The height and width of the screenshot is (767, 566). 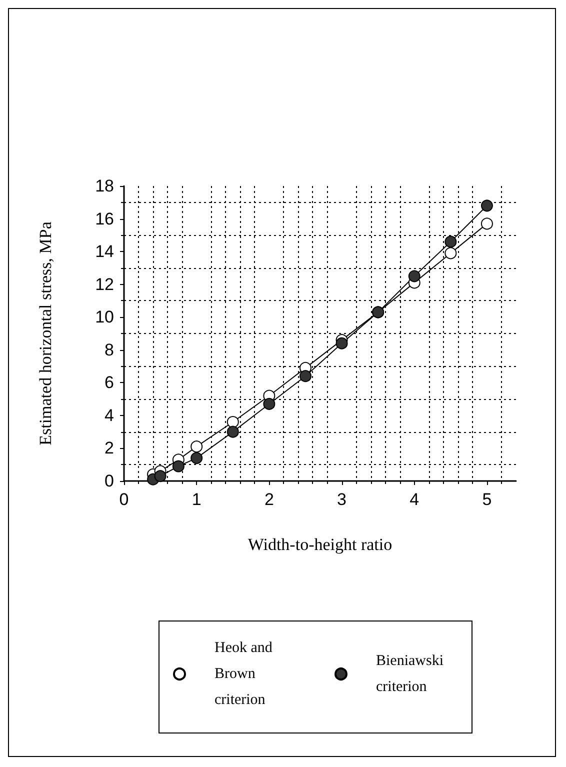 What do you see at coordinates (109, 382) in the screenshot?
I see `y-tick-label: 6` at bounding box center [109, 382].